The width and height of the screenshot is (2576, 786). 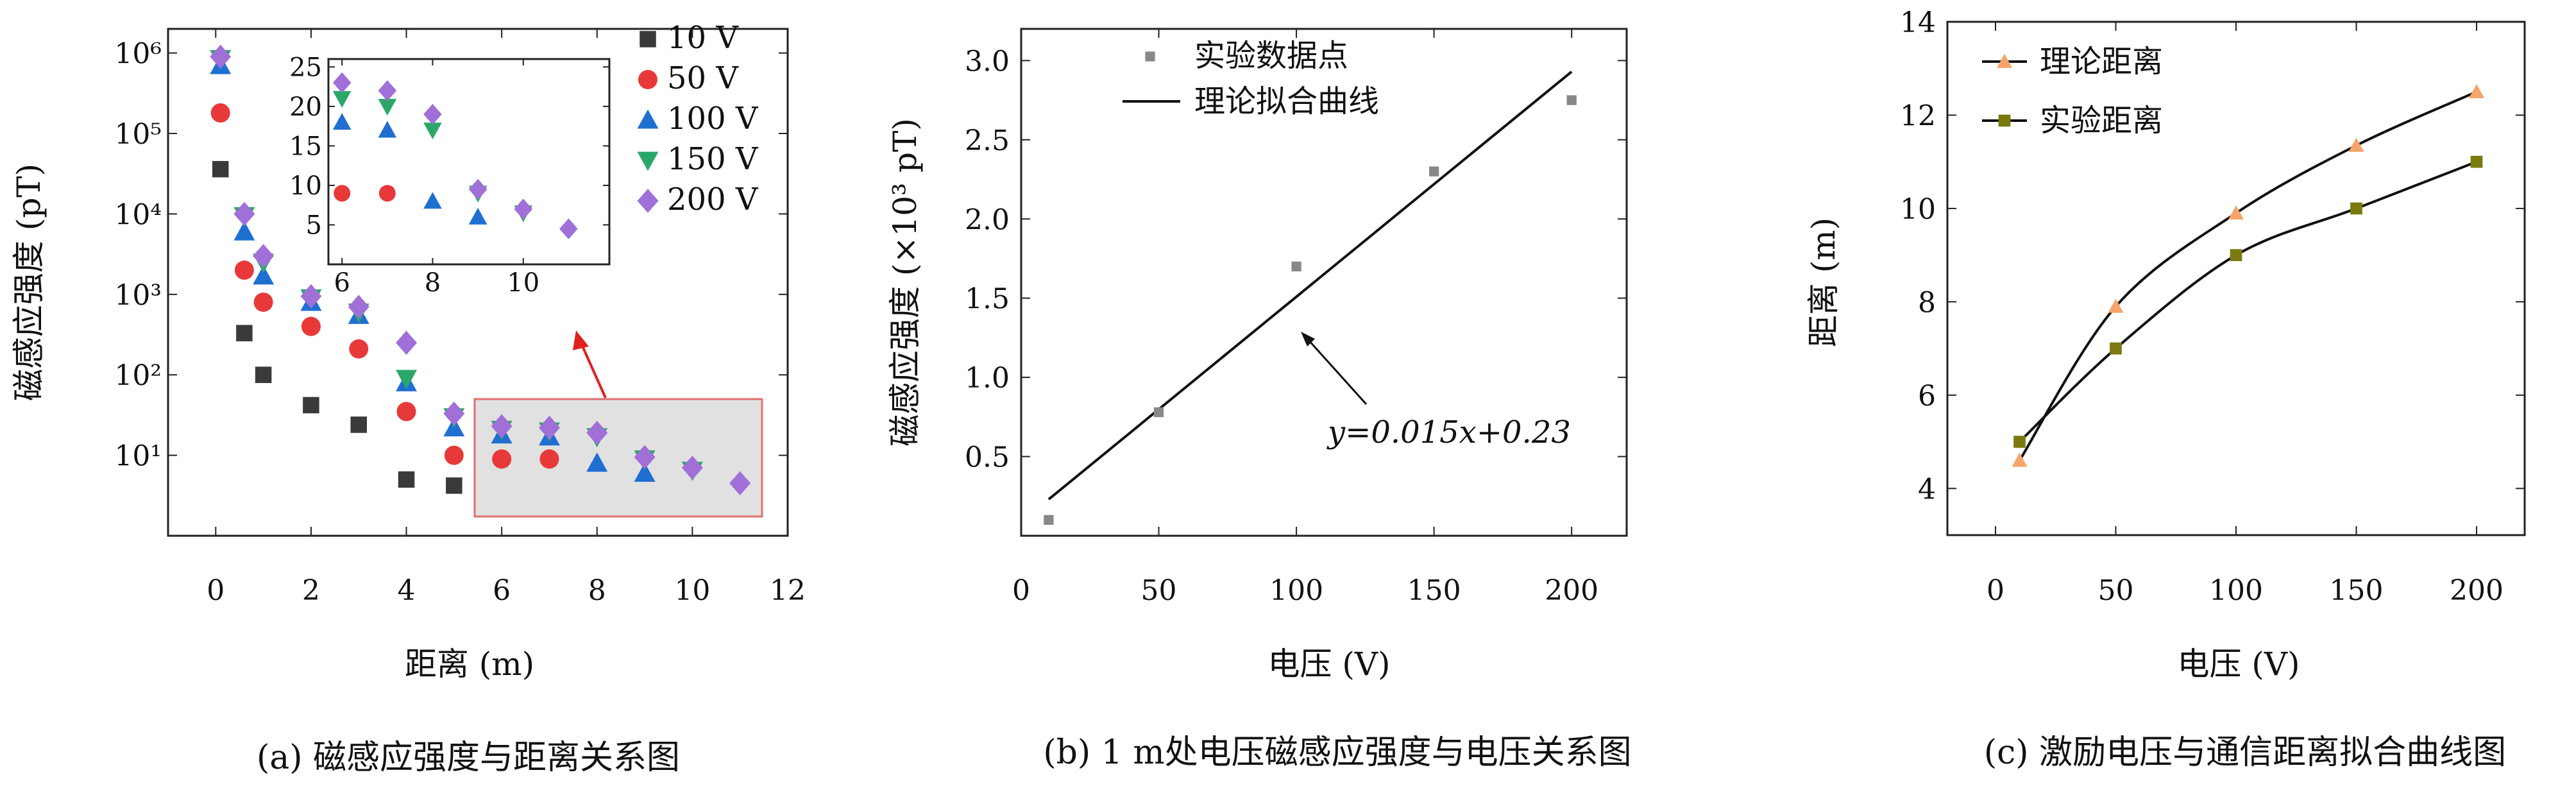 What do you see at coordinates (311, 590) in the screenshot?
I see `x-tick-label: 2` at bounding box center [311, 590].